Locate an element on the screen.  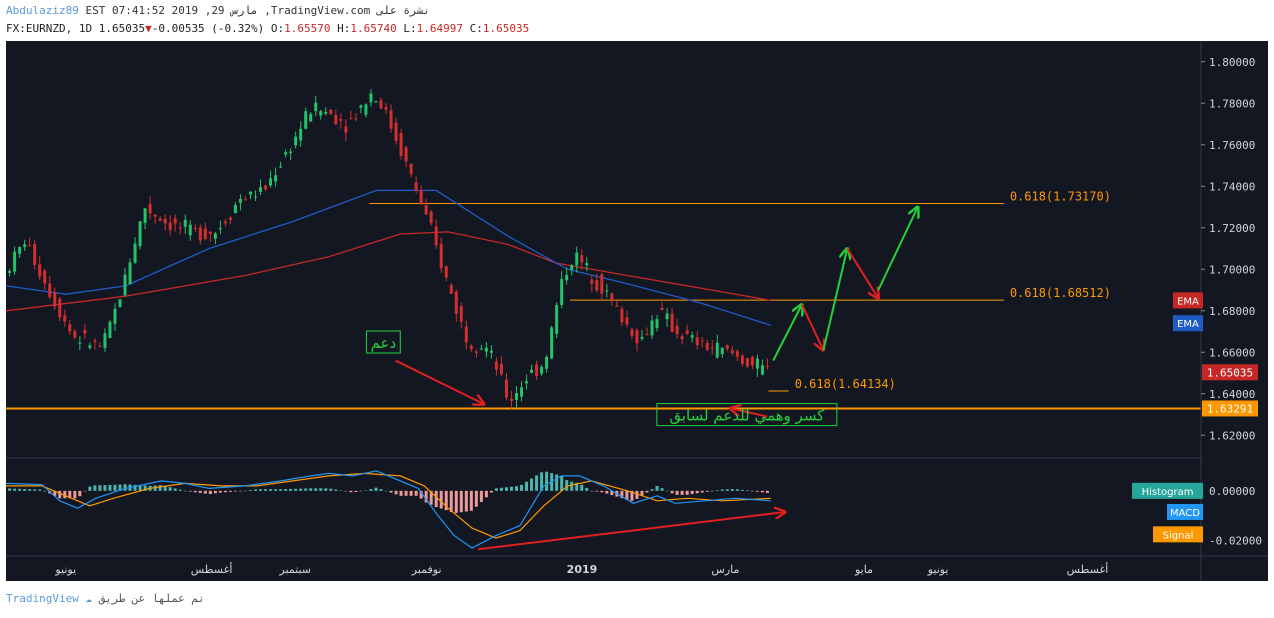
tradingview-brand: TradingView is located at coordinates (42, 598).